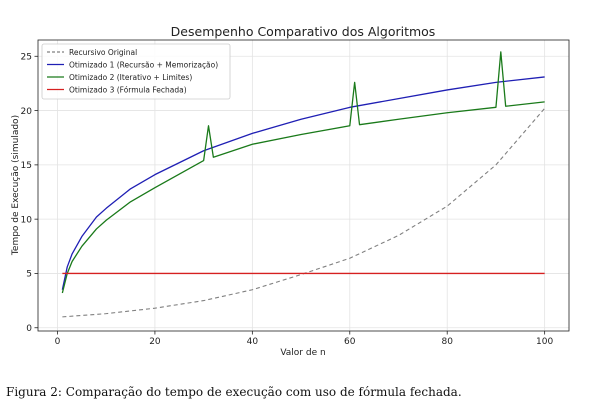  I want to click on chart-title: Desempenho Comparativo dos Algoritmos, so click(303, 31).